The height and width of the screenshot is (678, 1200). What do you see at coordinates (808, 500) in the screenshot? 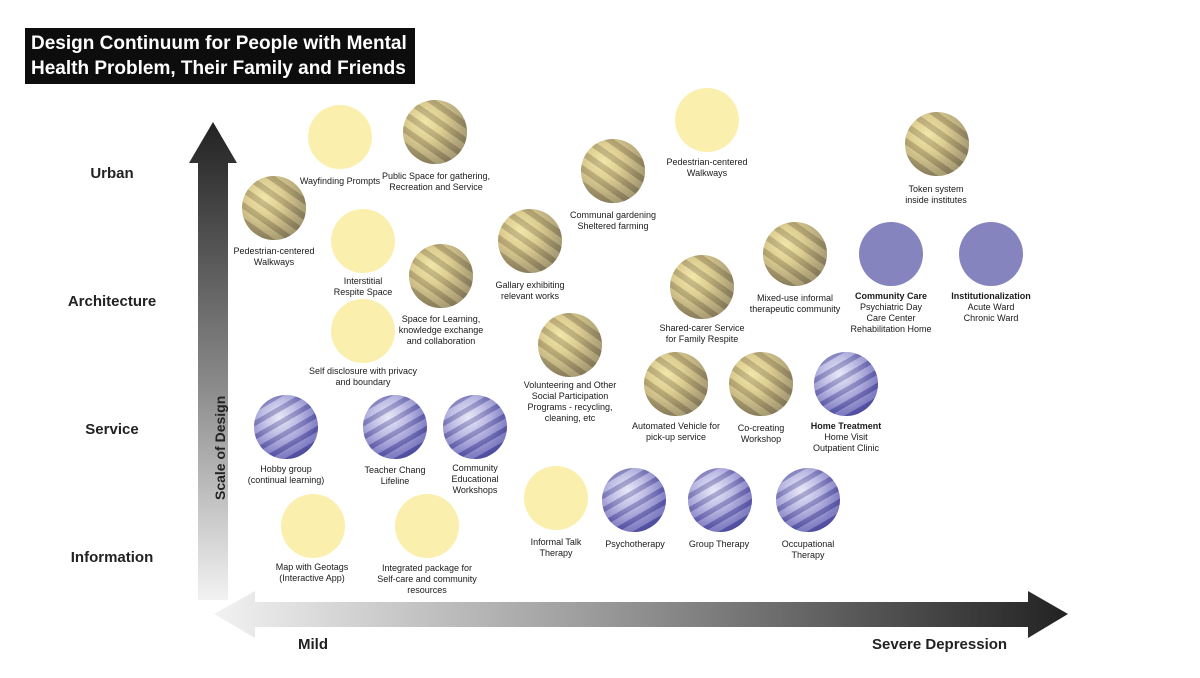
I see `occupational-image` at bounding box center [808, 500].